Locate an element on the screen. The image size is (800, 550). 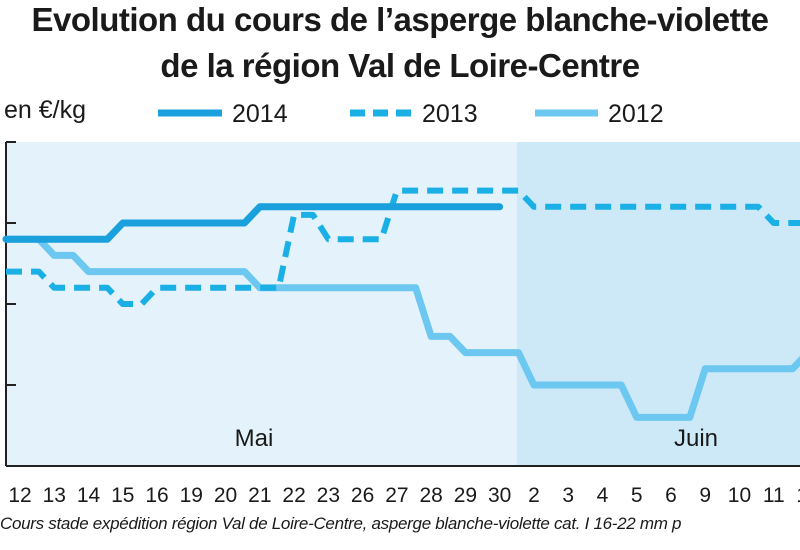
legend: 2014 2013 2012 is located at coordinates (411, 114).